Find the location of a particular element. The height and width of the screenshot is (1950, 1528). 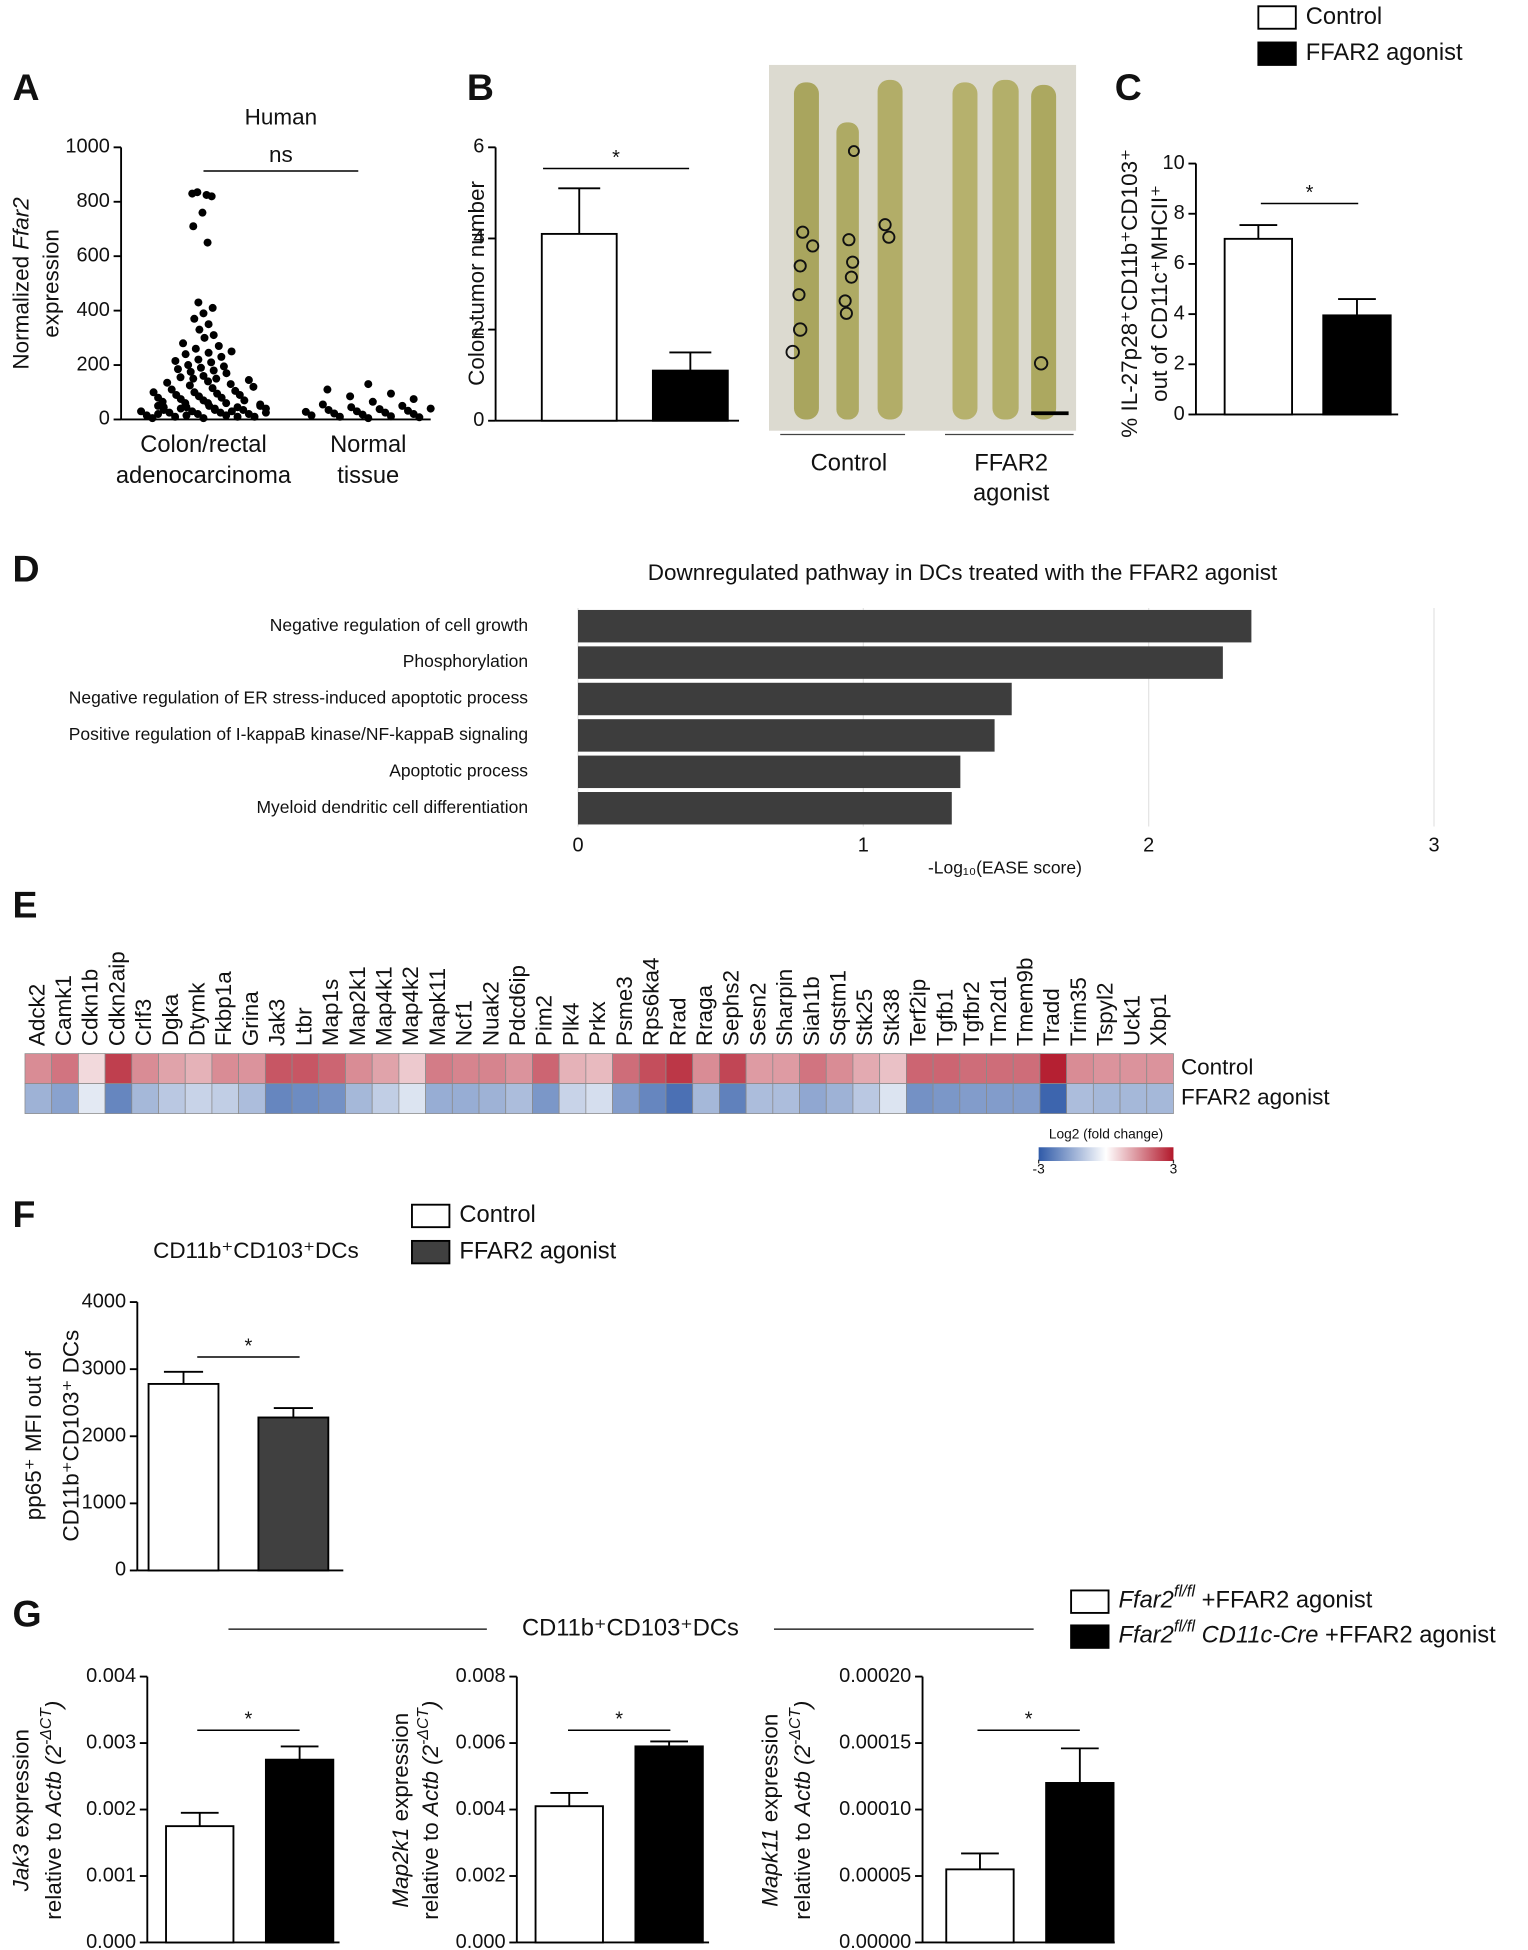

colon-photo is located at coordinates (922, 250).